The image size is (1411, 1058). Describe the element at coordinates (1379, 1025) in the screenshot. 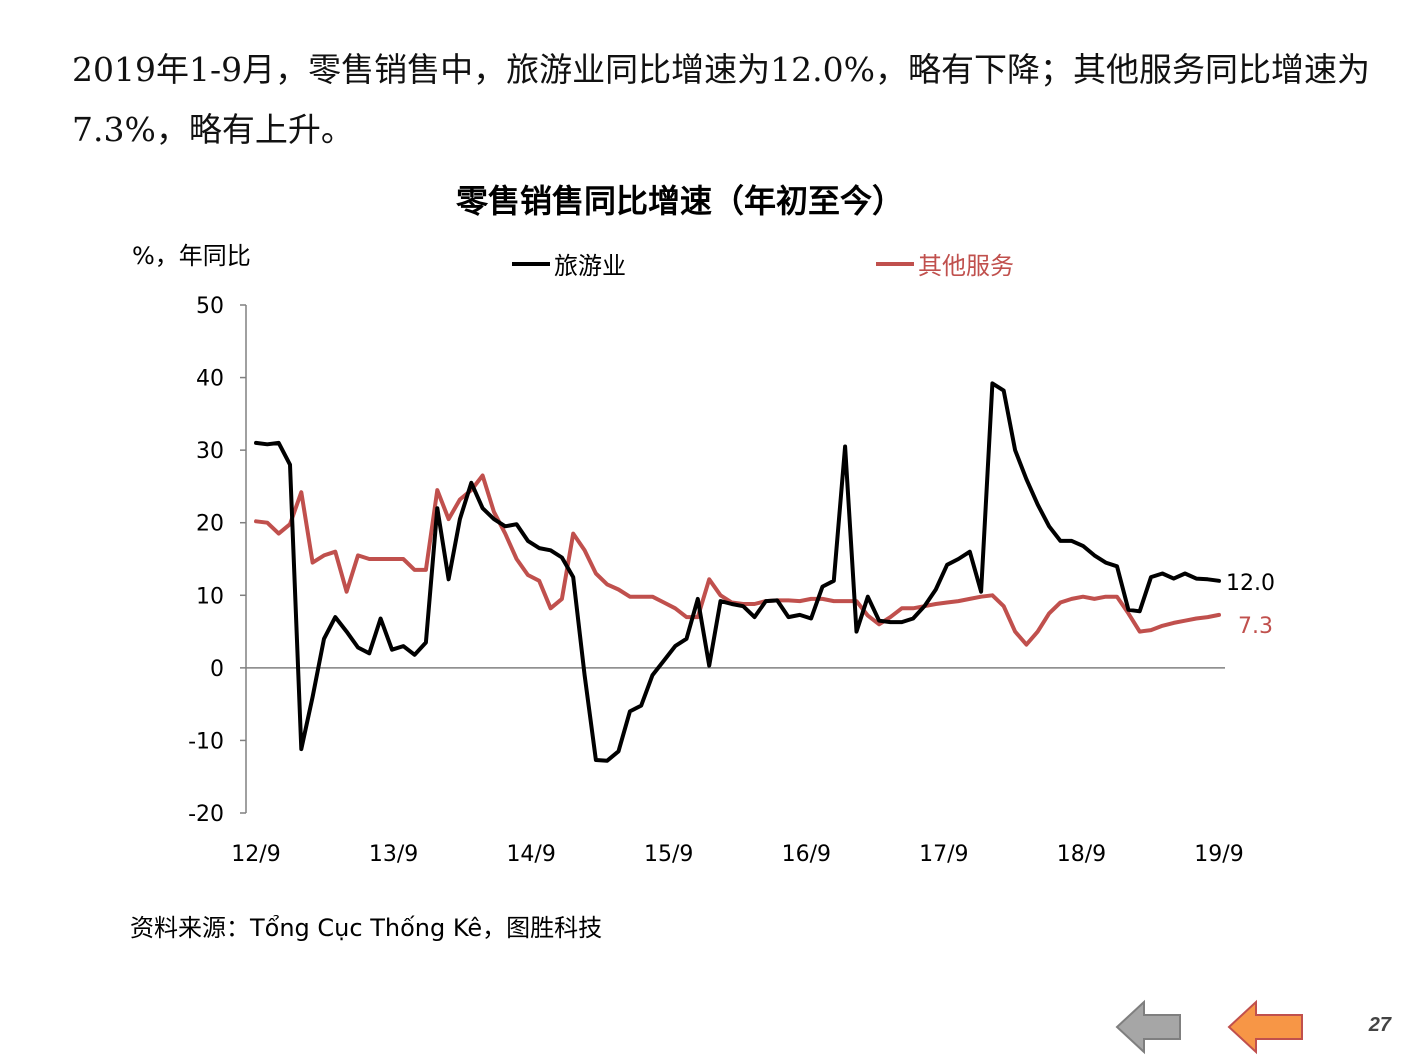

I see `page-number: 27` at that location.